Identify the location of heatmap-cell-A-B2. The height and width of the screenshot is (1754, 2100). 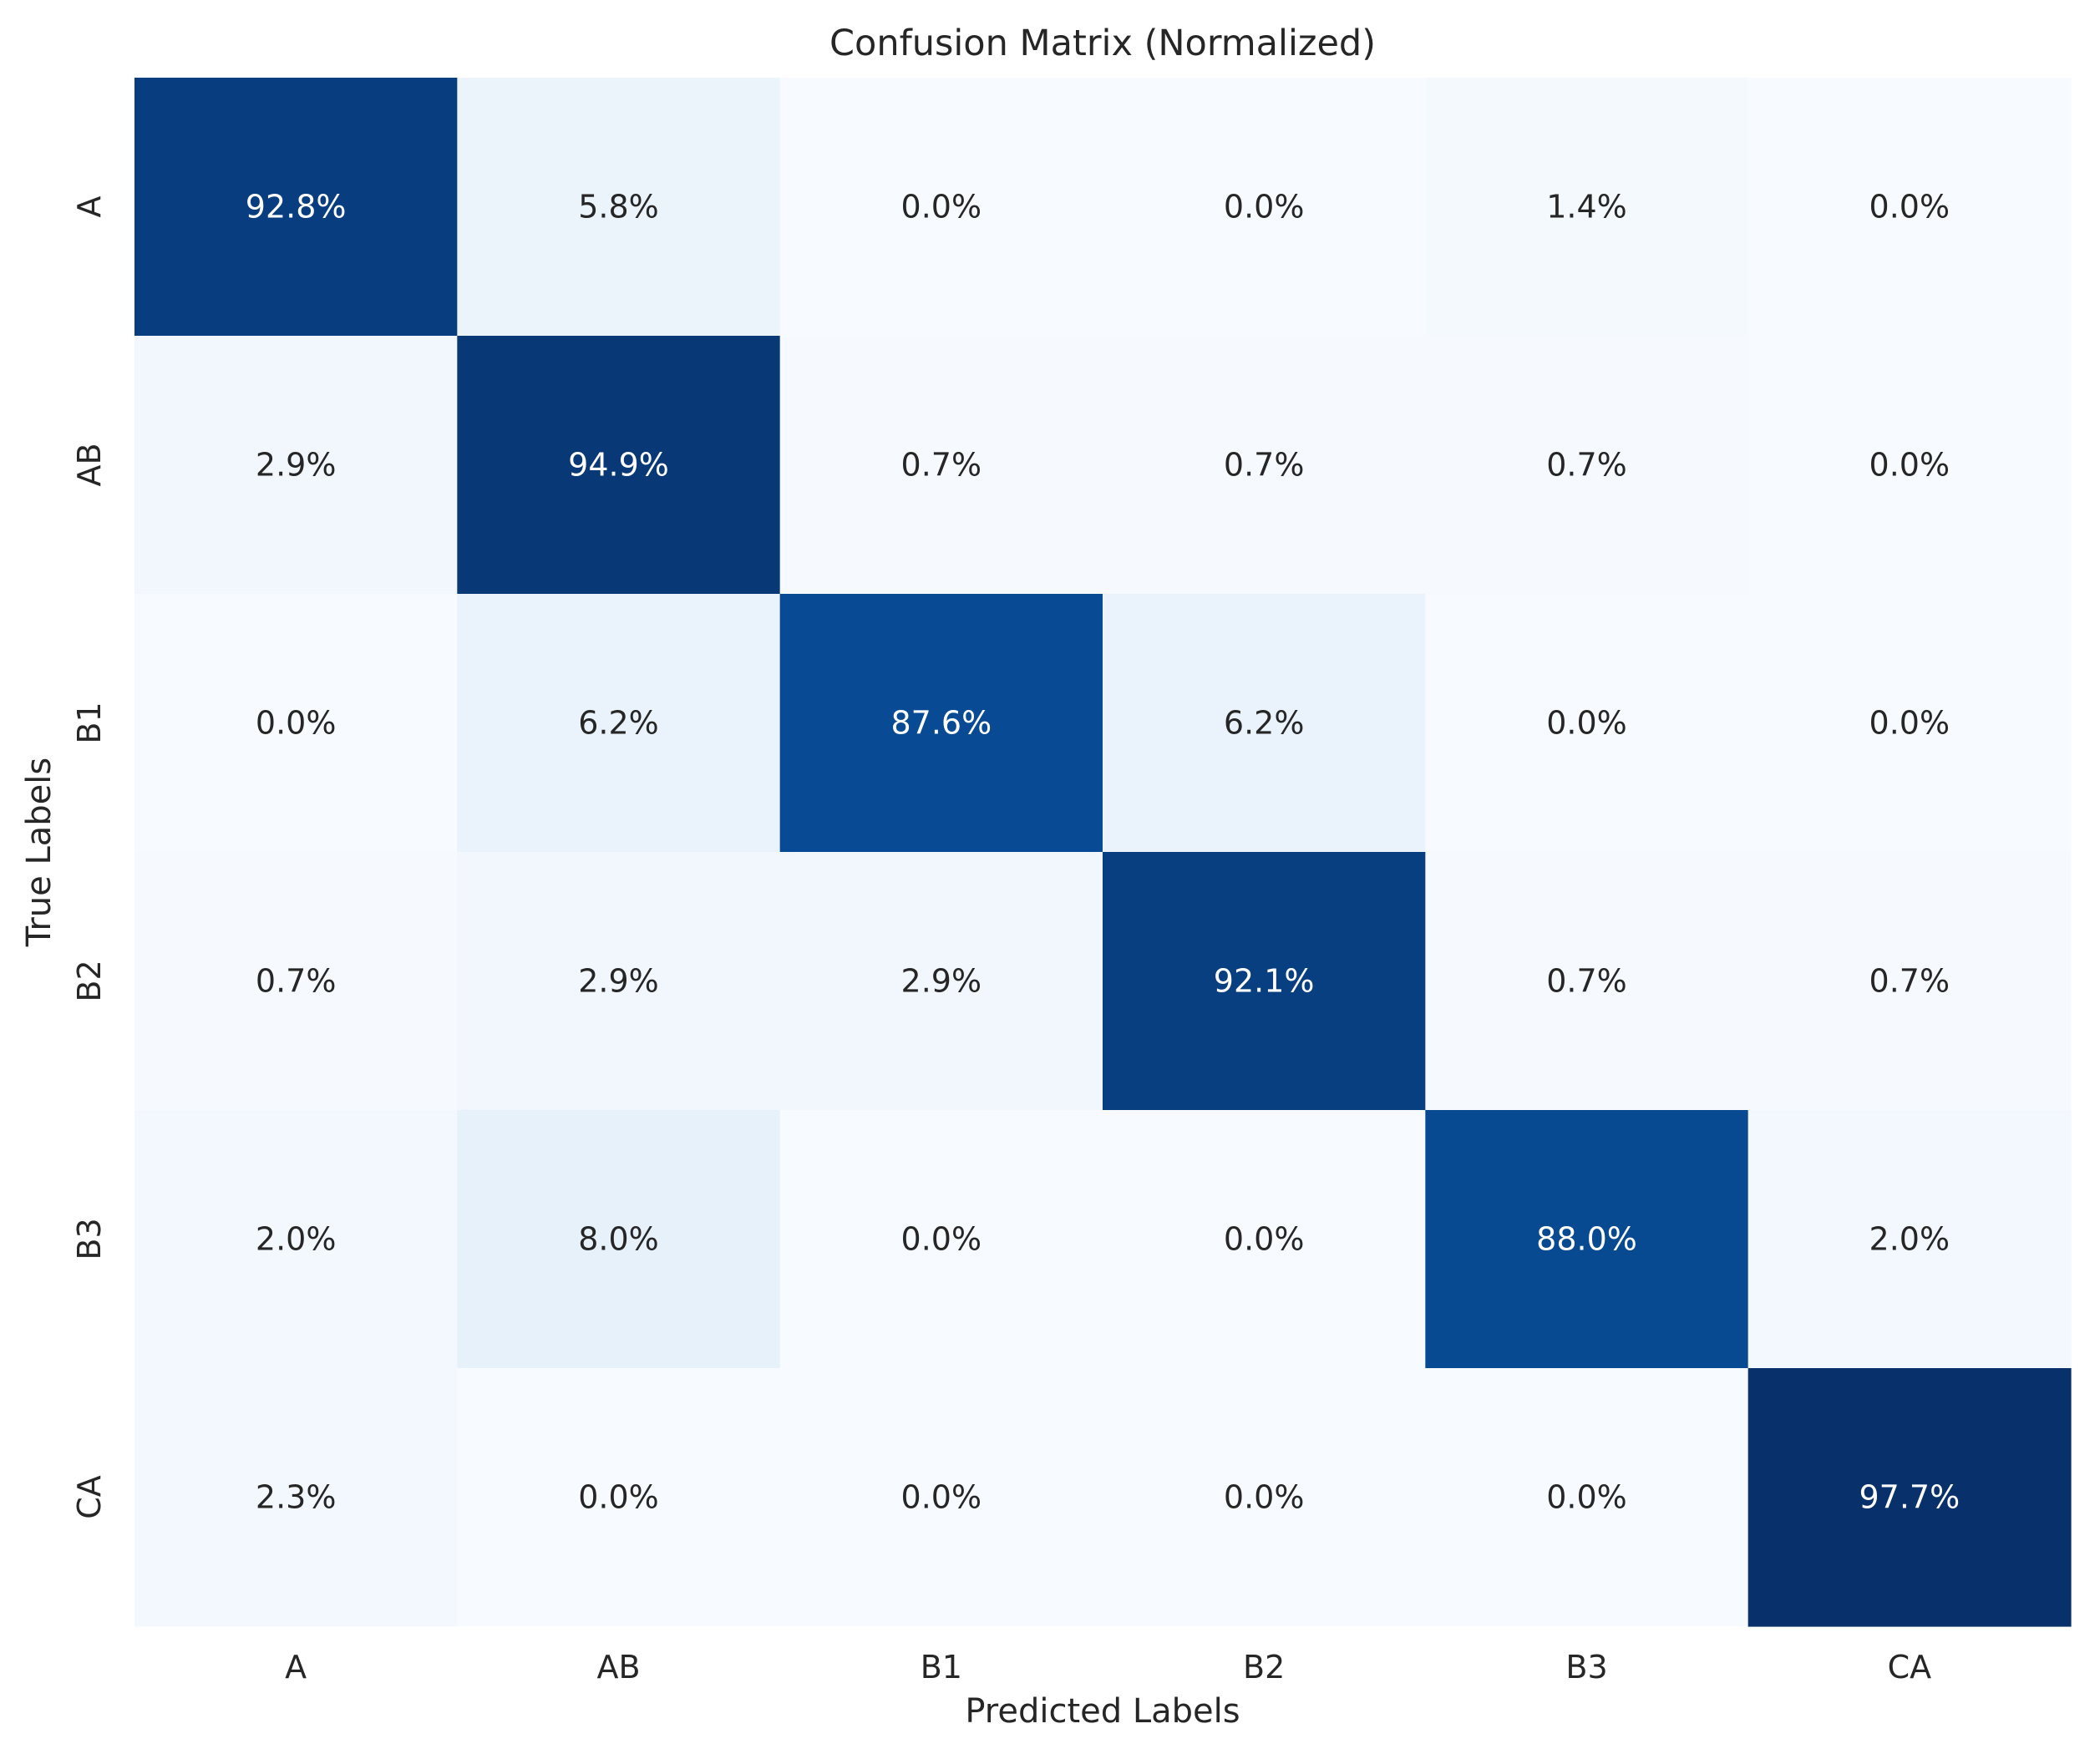
(1264, 207).